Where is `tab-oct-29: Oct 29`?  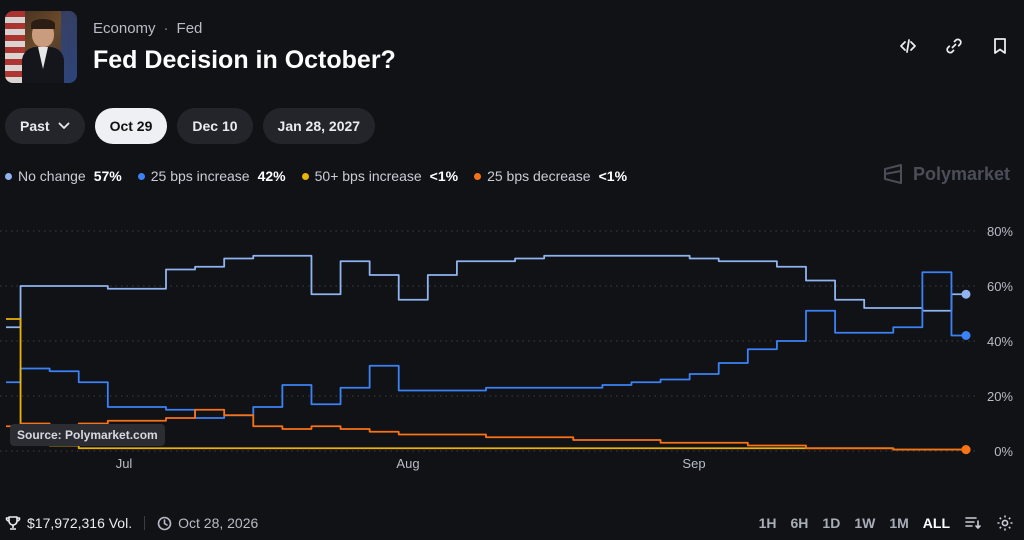
tab-oct-29: Oct 29 is located at coordinates (131, 126).